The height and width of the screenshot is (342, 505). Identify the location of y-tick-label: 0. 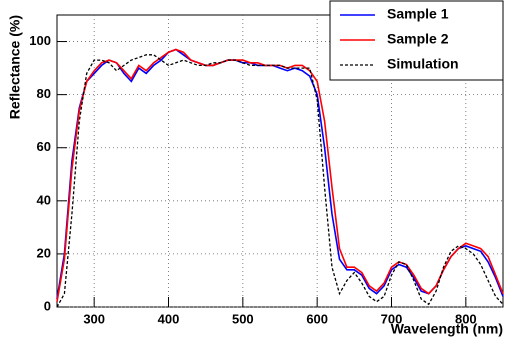
(47, 305).